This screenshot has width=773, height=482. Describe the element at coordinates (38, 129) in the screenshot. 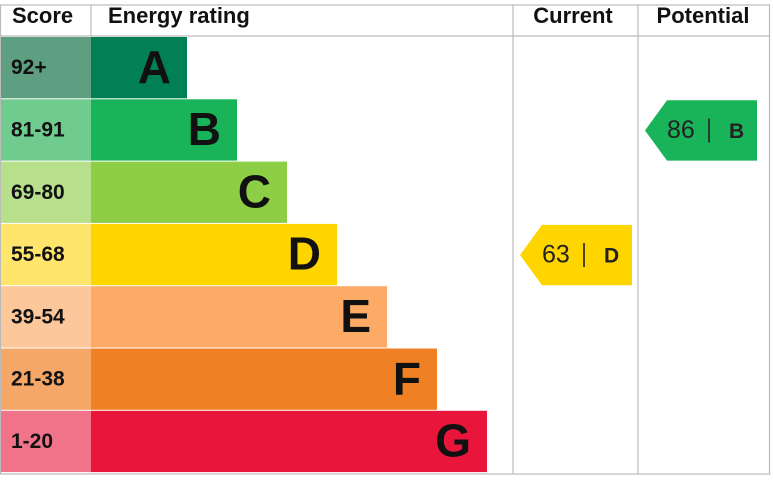

I see `score-label: 81-91` at that location.